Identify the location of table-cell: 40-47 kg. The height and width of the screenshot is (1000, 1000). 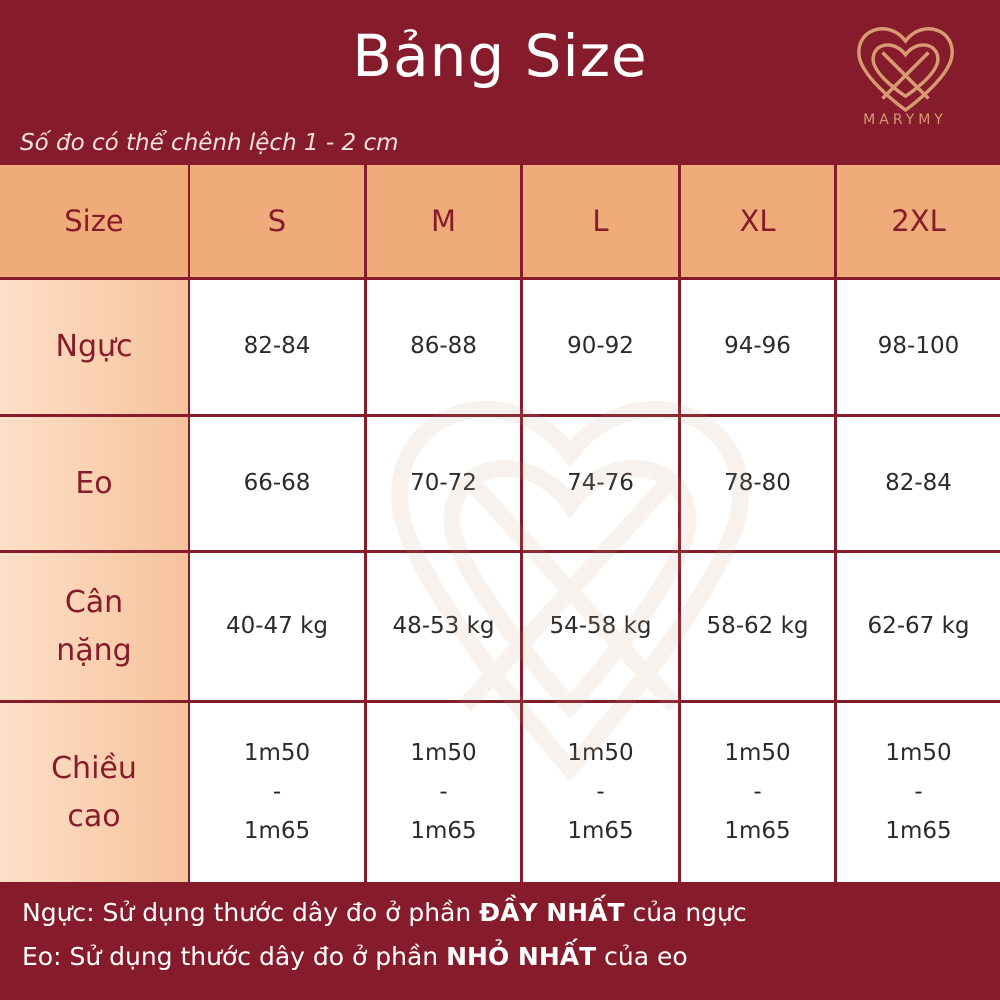
(277, 626).